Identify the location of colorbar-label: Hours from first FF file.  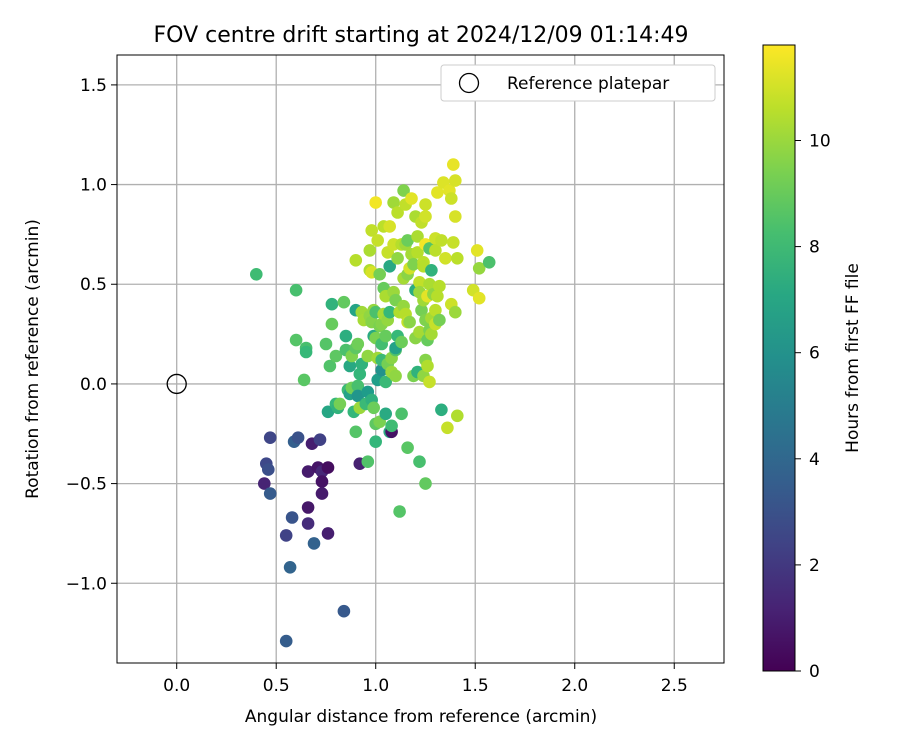
(853, 358).